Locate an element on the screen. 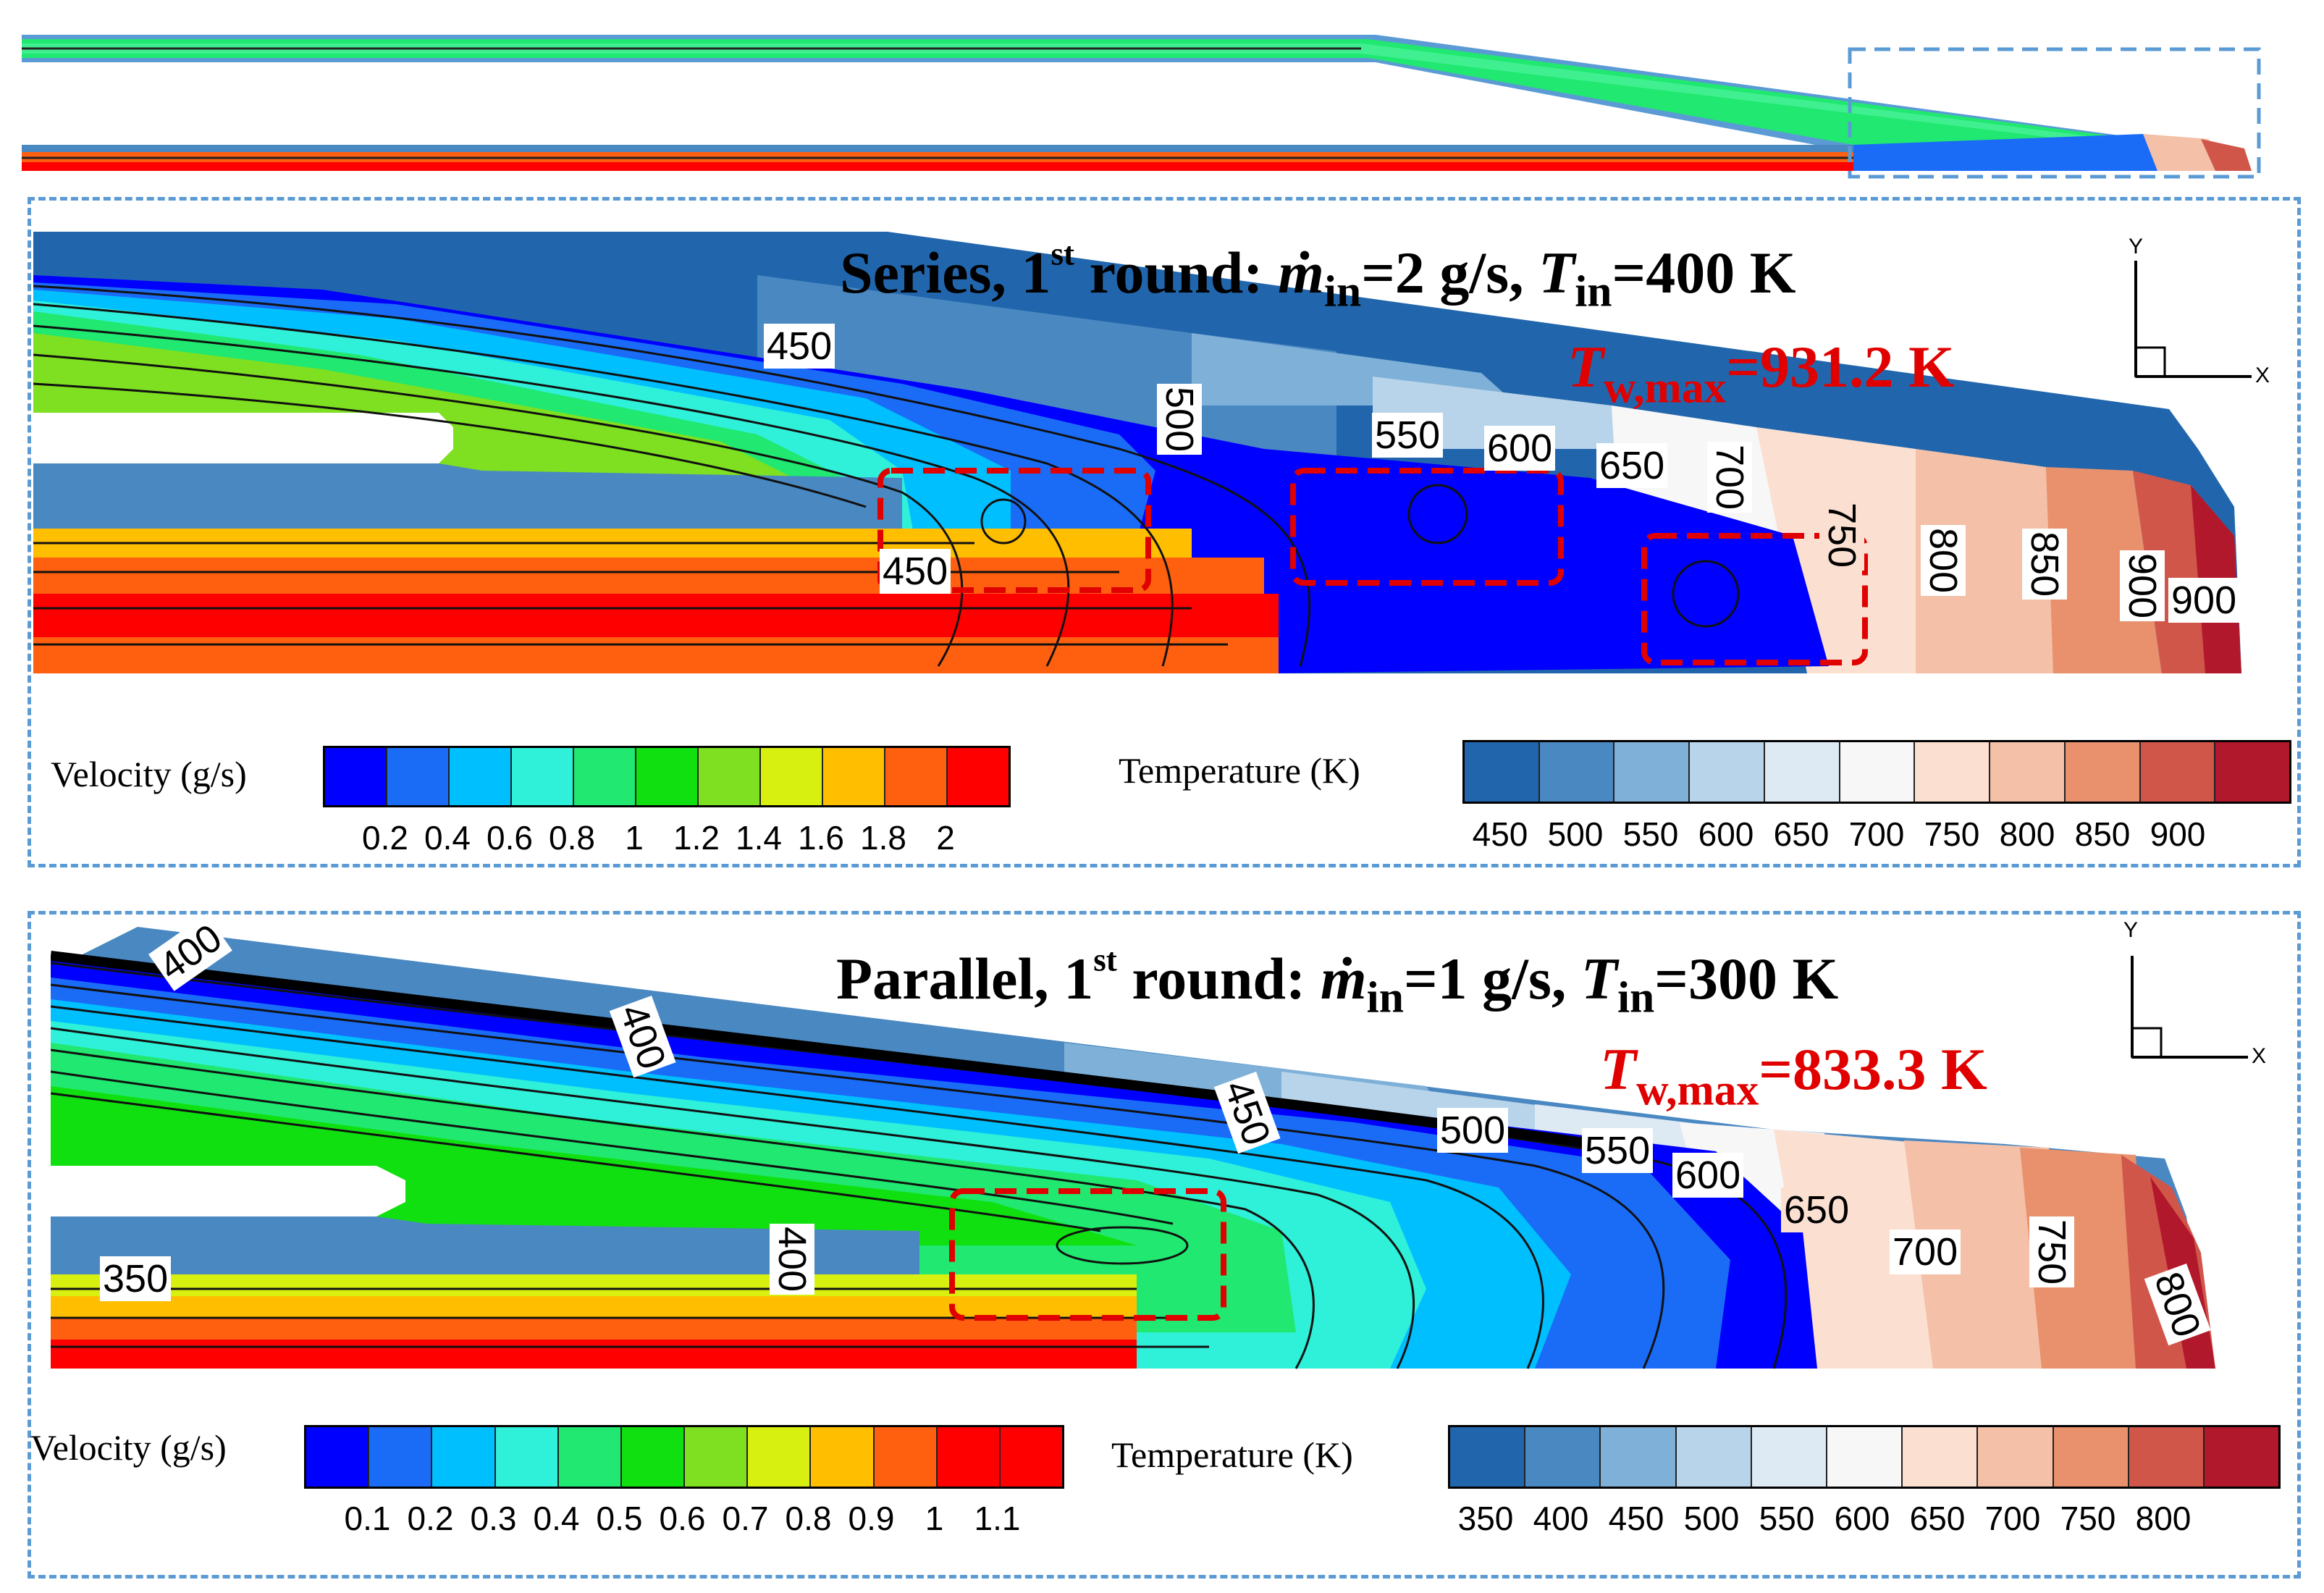 The height and width of the screenshot is (1593, 2324). series-contour-label-600: 600 is located at coordinates (1520, 448).